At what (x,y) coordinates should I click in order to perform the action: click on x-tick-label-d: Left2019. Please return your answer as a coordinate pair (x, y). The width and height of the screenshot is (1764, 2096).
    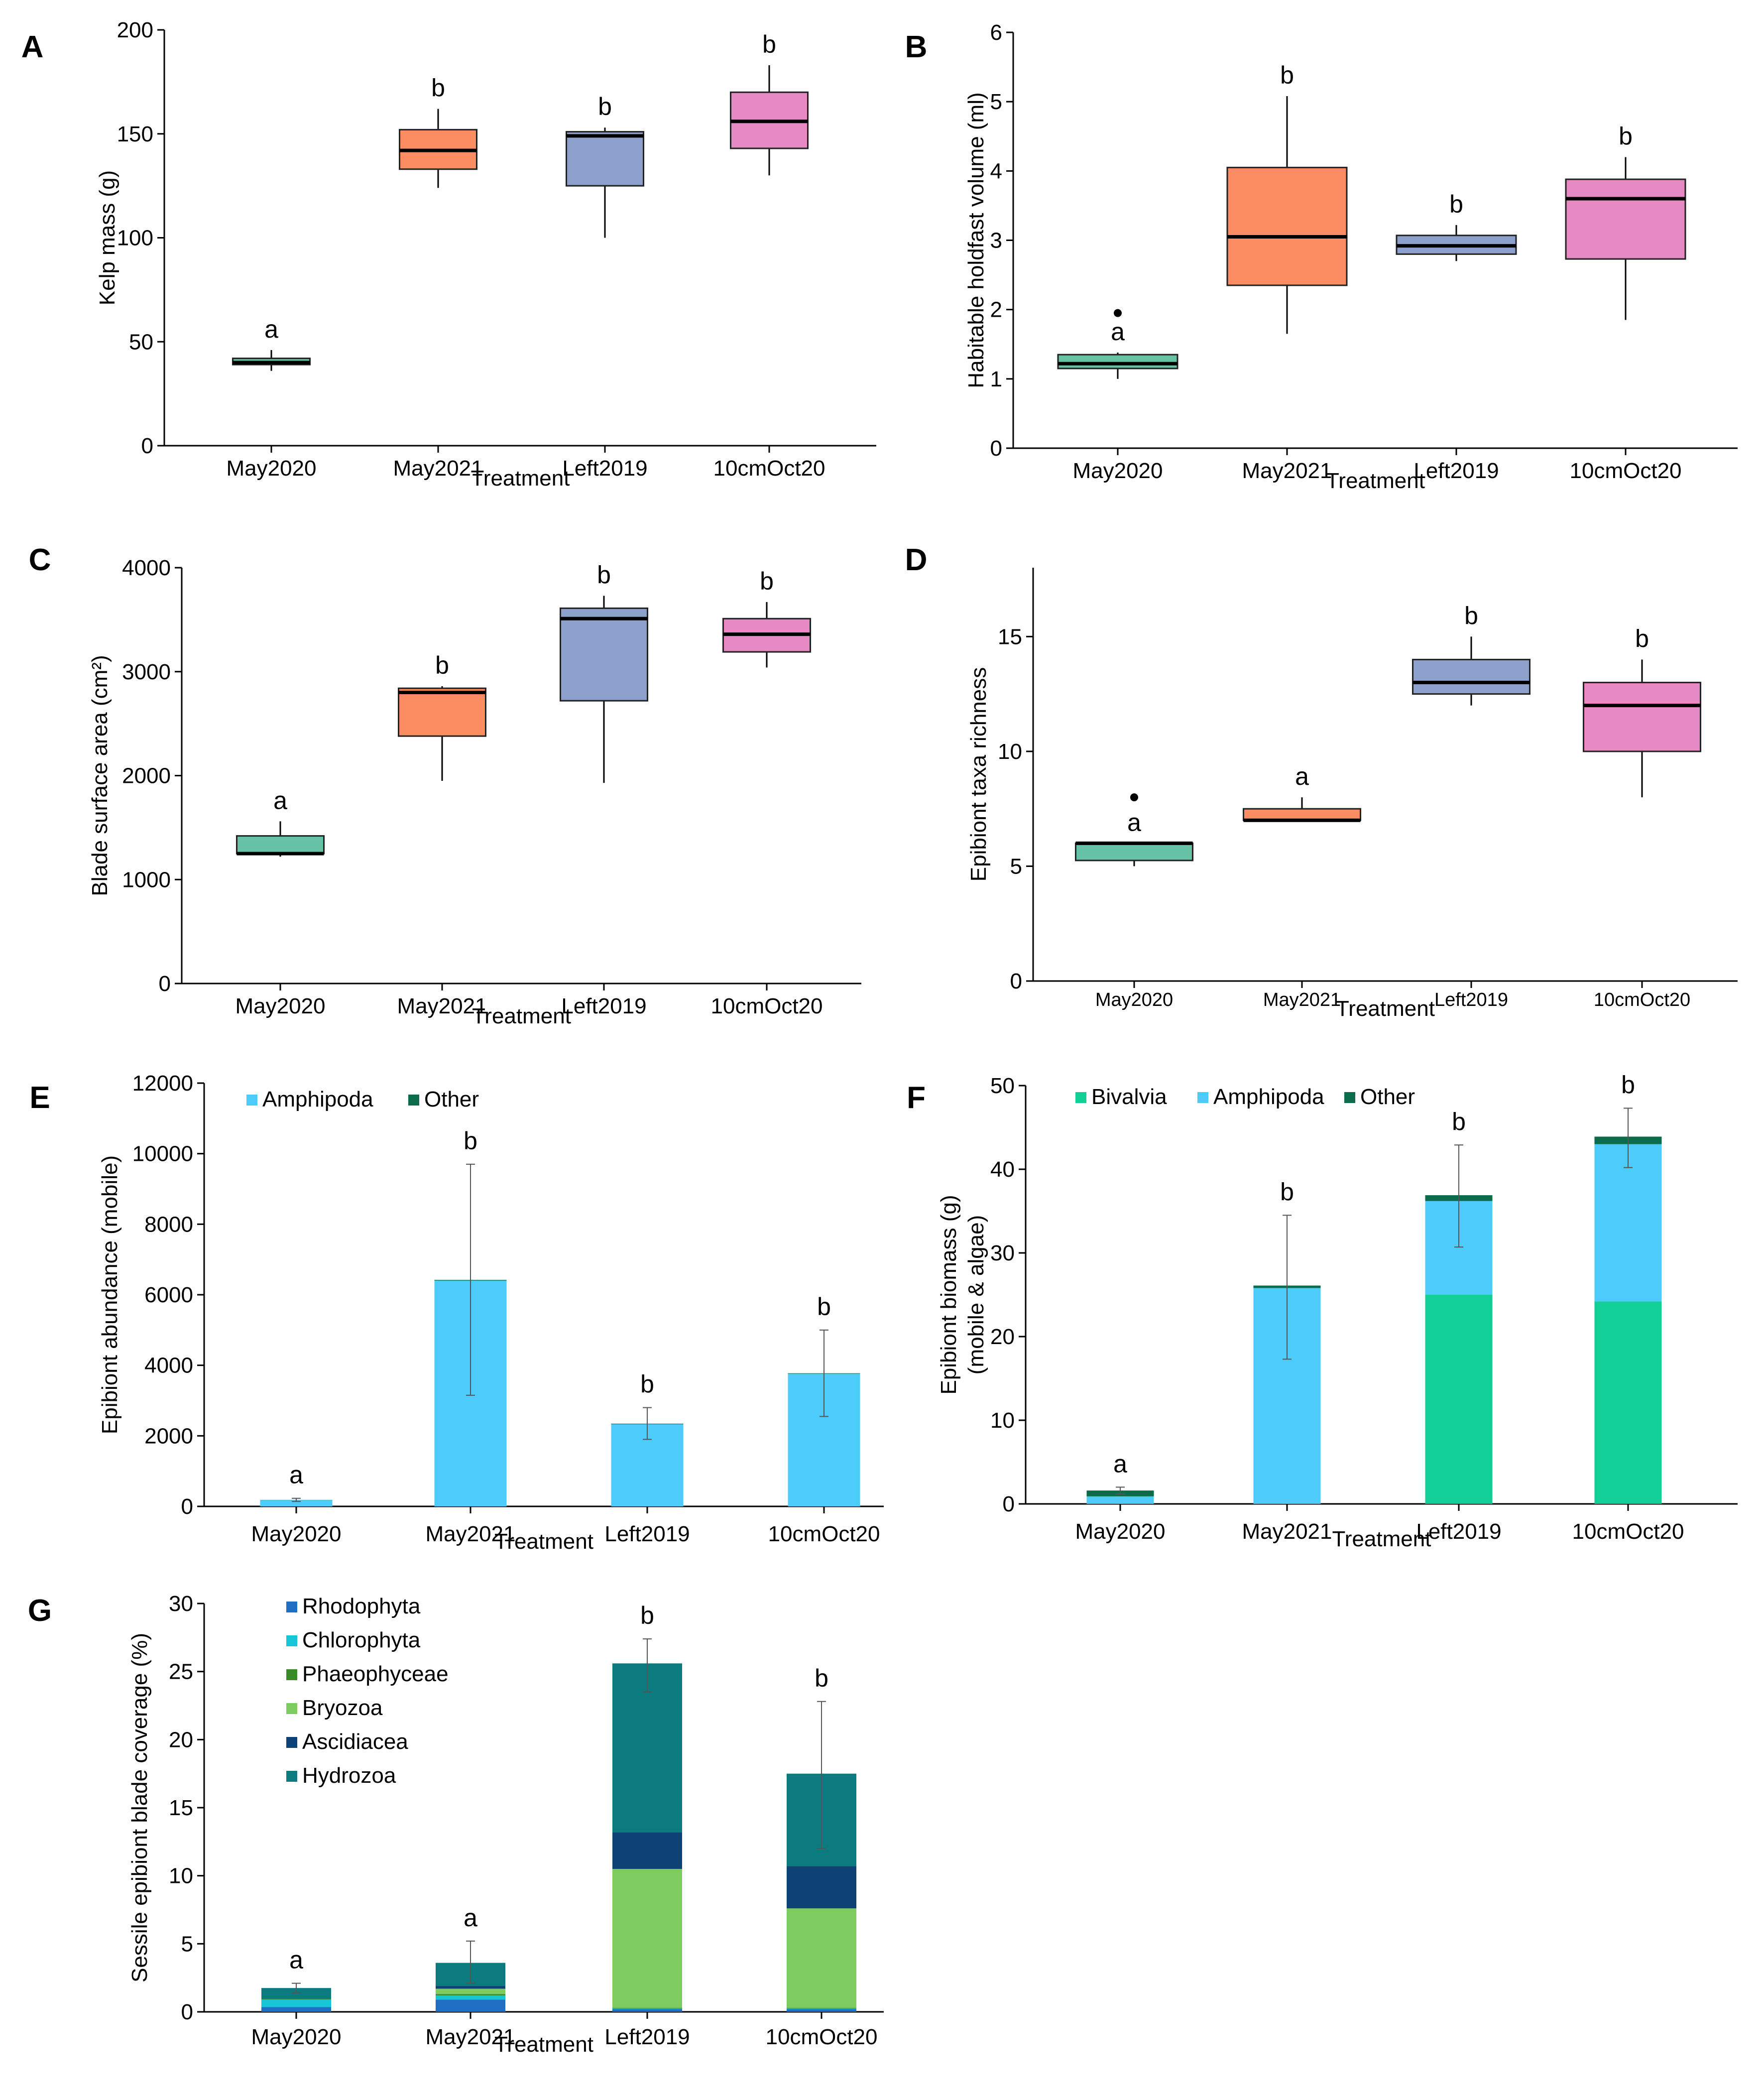
    Looking at the image, I should click on (1471, 999).